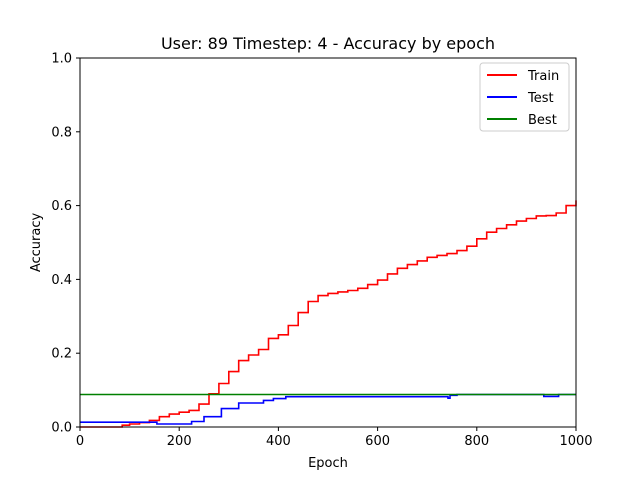 Image resolution: width=640 pixels, height=480 pixels. I want to click on legend: Train Test Best, so click(524, 97).